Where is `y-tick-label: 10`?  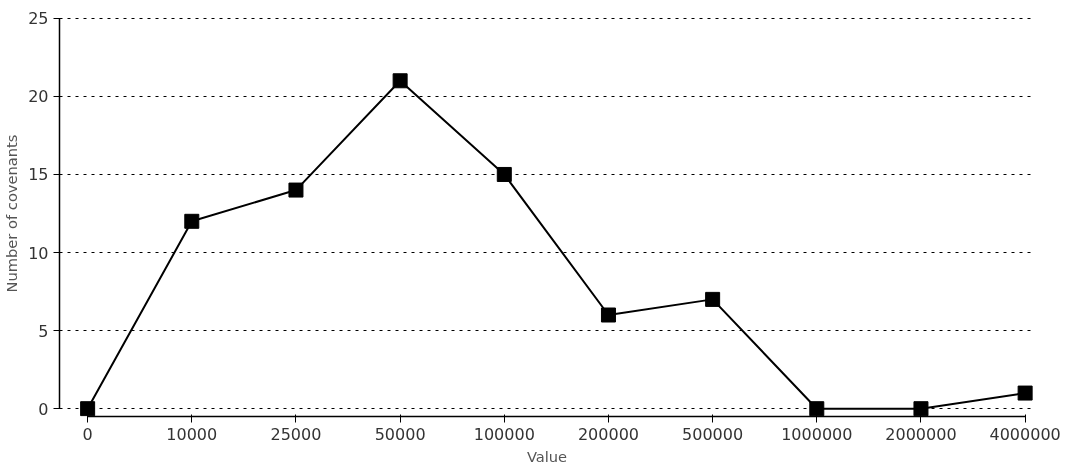
y-tick-label: 10 is located at coordinates (38, 253).